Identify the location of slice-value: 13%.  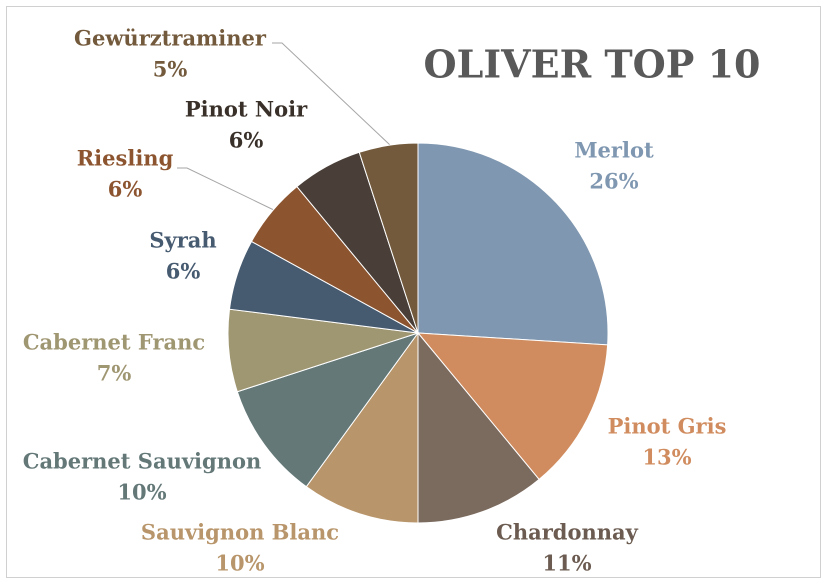
(666, 457).